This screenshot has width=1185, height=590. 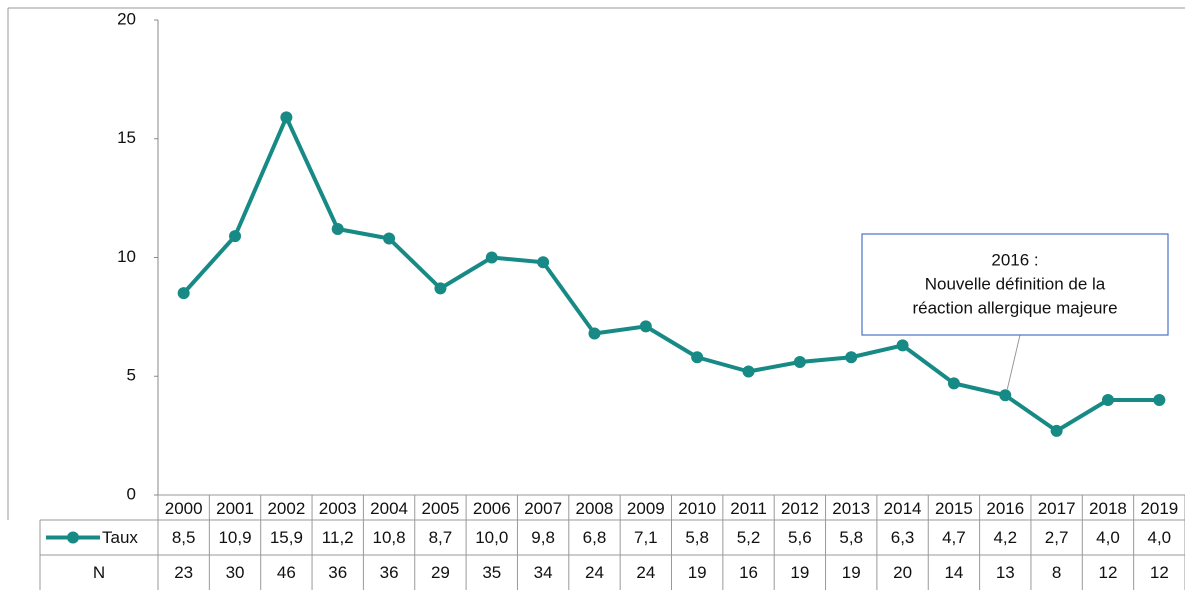 What do you see at coordinates (234, 537) in the screenshot?
I see `value-label: 10,9` at bounding box center [234, 537].